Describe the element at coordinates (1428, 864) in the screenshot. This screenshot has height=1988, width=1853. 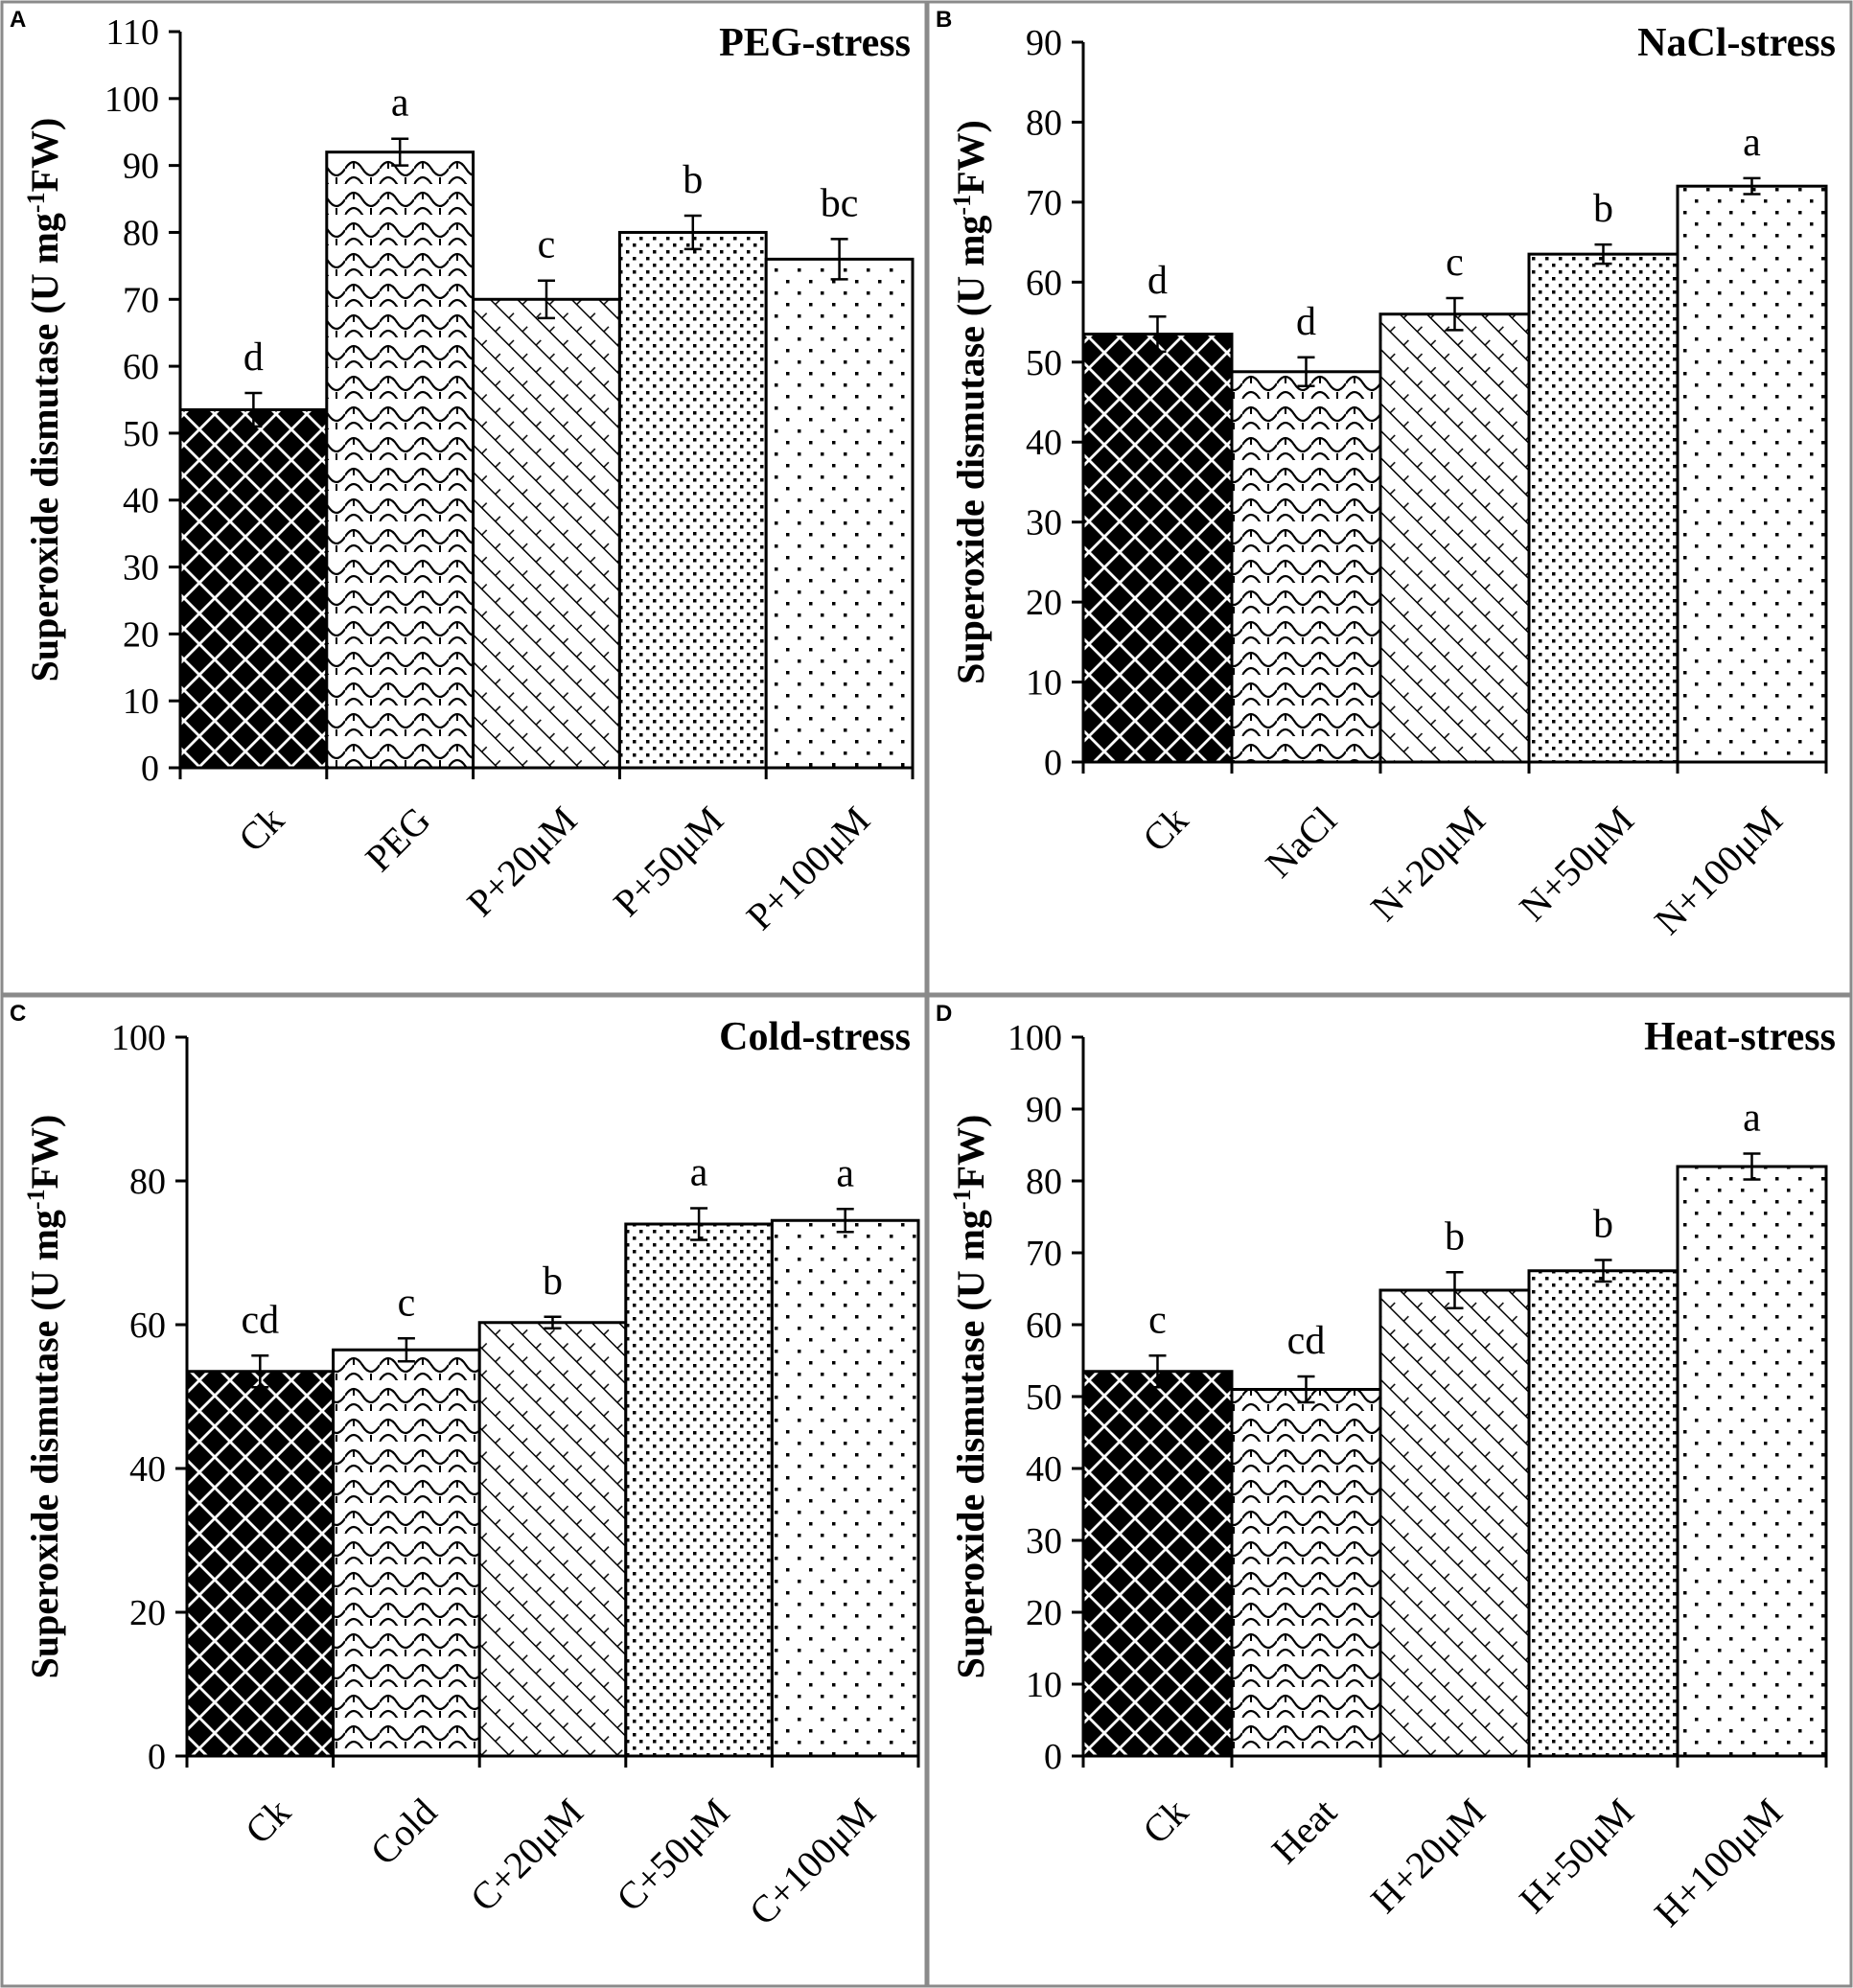
I see `category-label: N+20μM` at that location.